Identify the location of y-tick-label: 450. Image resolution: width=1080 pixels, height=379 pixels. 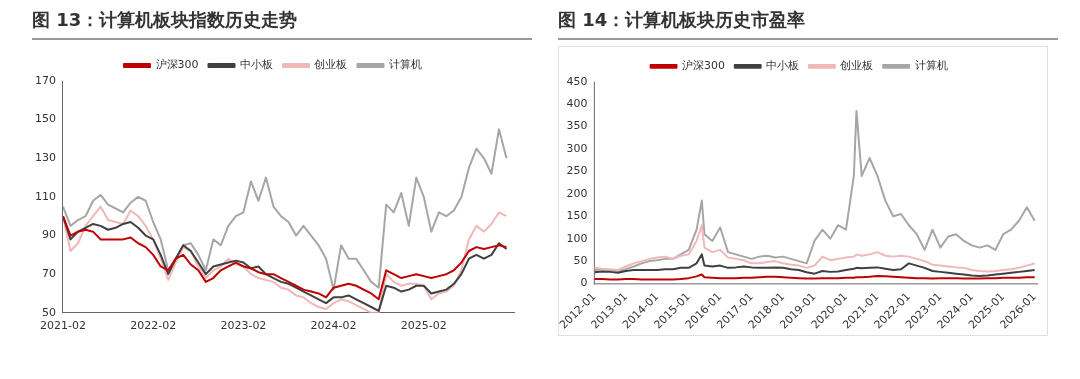
(577, 81).